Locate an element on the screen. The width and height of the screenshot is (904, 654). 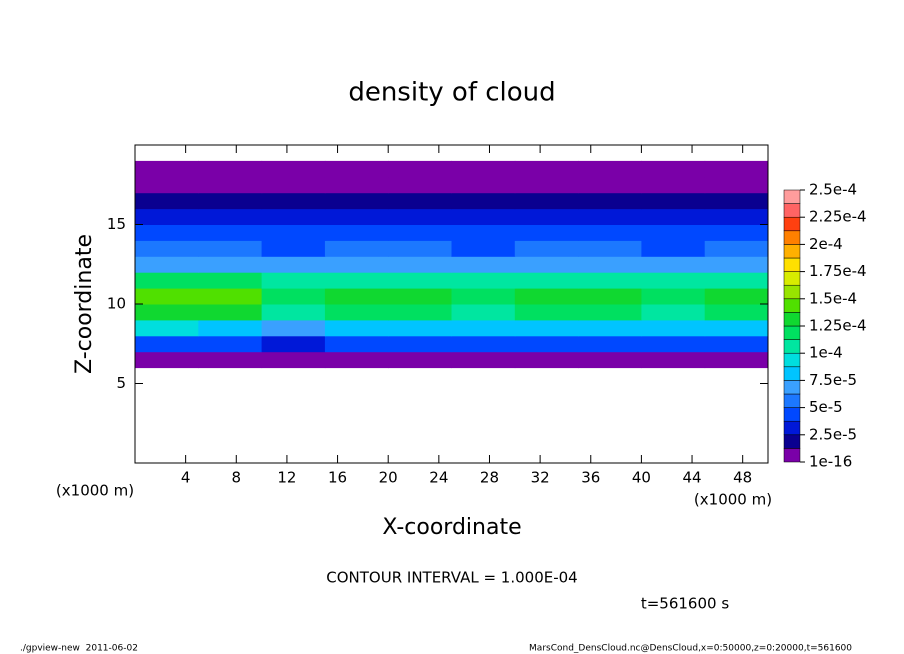
footer-left: ./gpview-new 2011-06-02 is located at coordinates (79, 649).